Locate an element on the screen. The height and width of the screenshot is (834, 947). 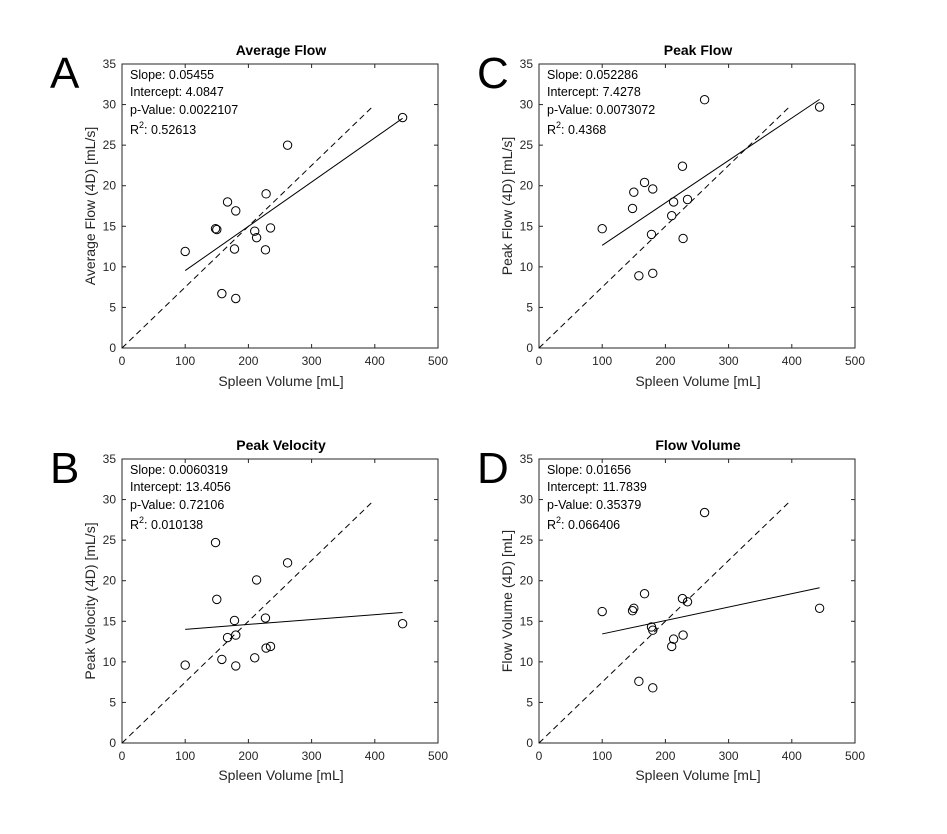
stat-r2: R2: 0.010138 is located at coordinates (166, 523).